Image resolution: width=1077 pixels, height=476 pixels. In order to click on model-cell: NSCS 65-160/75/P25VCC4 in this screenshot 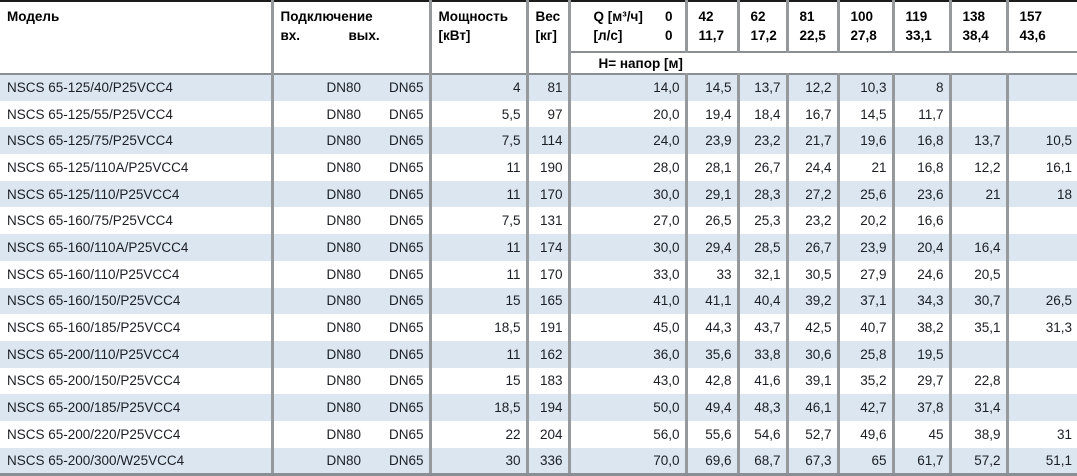, I will do `click(137, 221)`.